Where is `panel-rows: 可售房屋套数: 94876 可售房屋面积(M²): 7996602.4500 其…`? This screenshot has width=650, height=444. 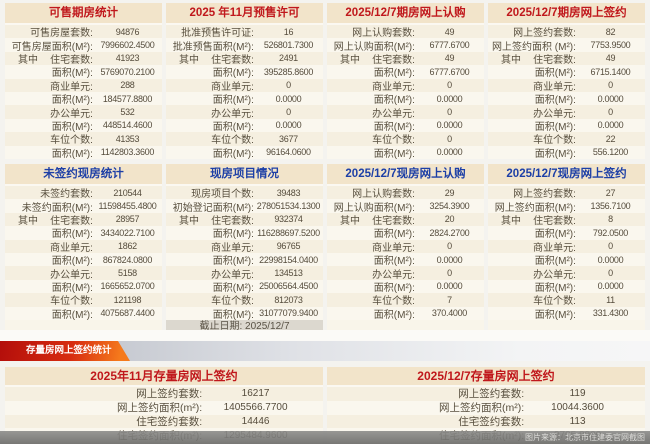
panel-rows: 可售房屋套数: 94876 可售房屋面积(M²): 7996602.4500 其… is located at coordinates (83, 92).